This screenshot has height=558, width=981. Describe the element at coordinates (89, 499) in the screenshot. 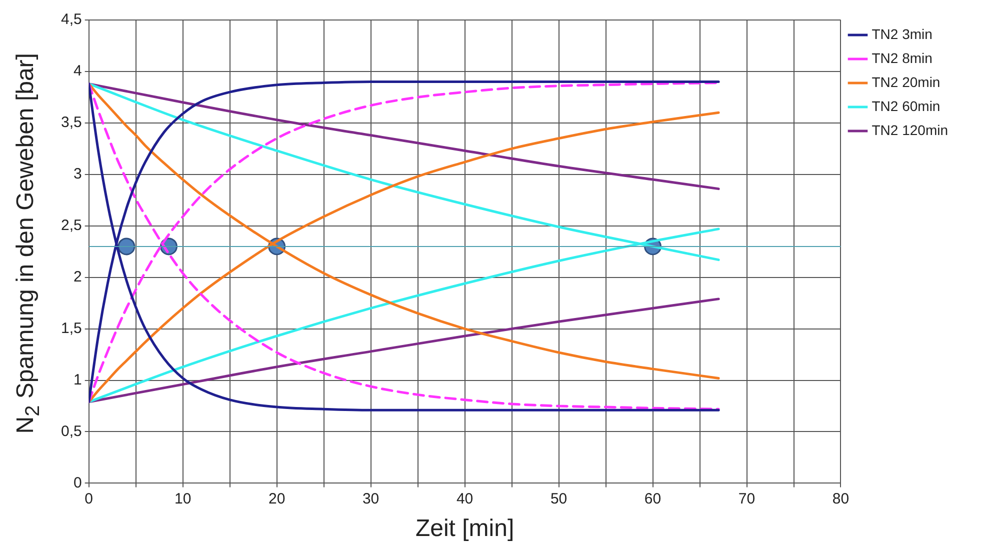

I see `x-tick-label: 0` at that location.